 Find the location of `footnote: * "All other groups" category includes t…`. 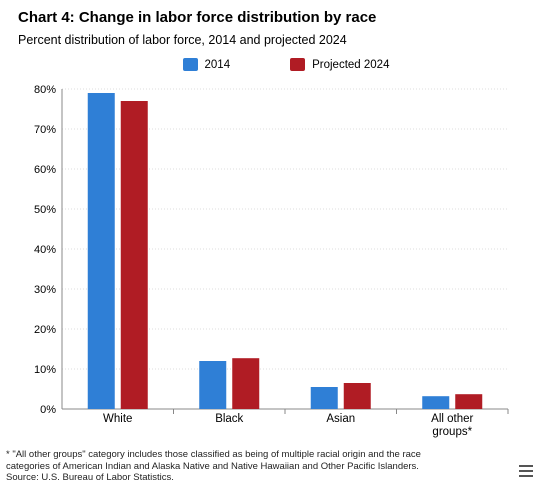

footnote: * "All other groups" category includes t… is located at coordinates (266, 466).